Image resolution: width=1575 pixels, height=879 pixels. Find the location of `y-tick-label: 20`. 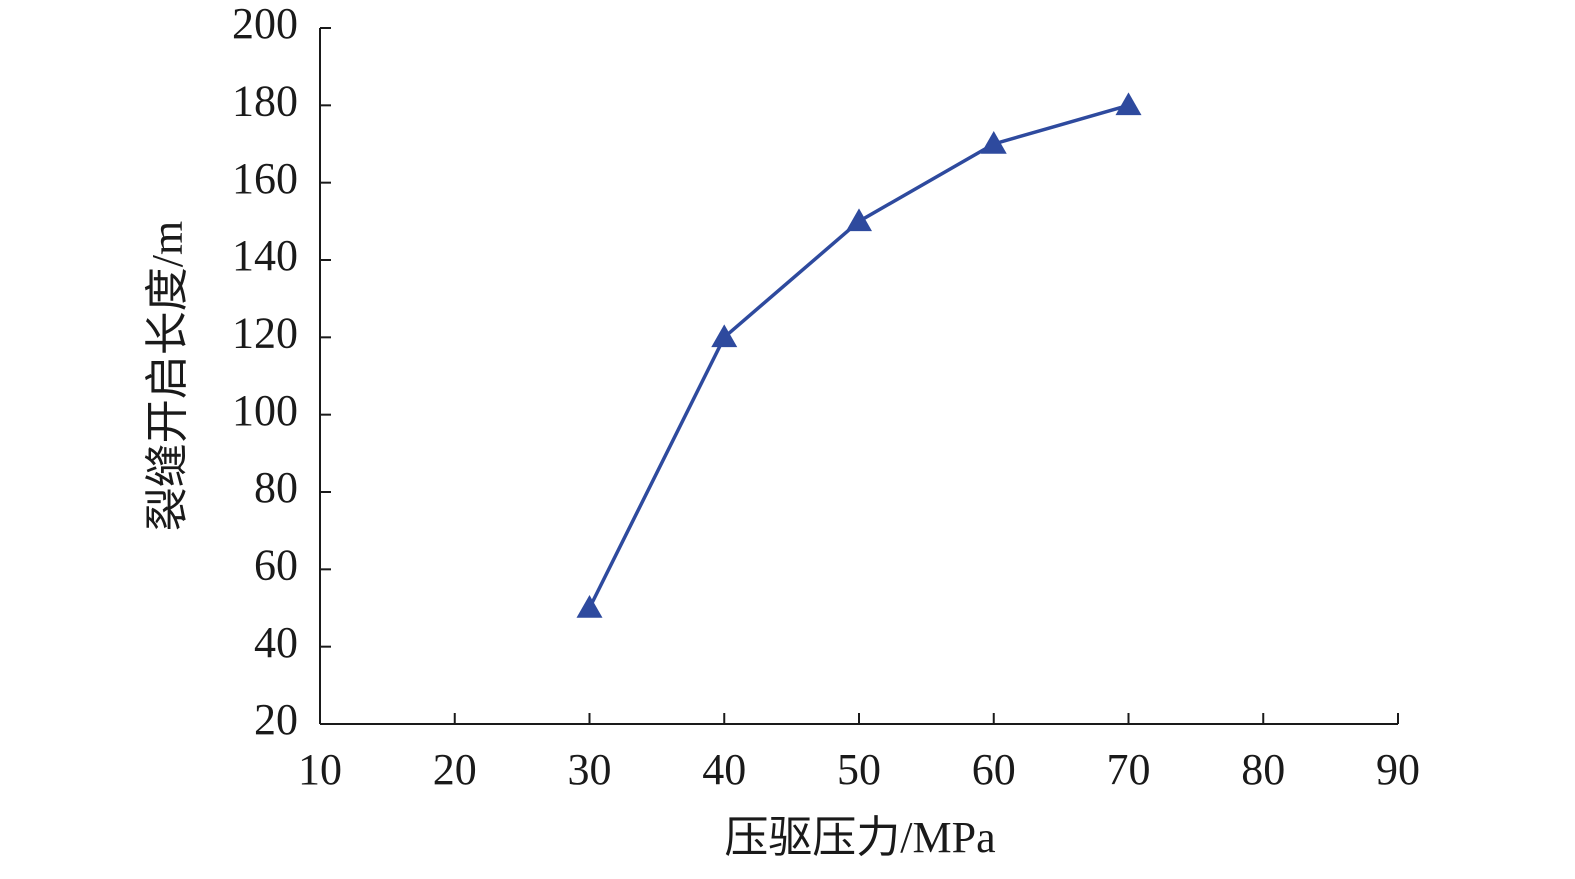

y-tick-label: 20 is located at coordinates (276, 719).